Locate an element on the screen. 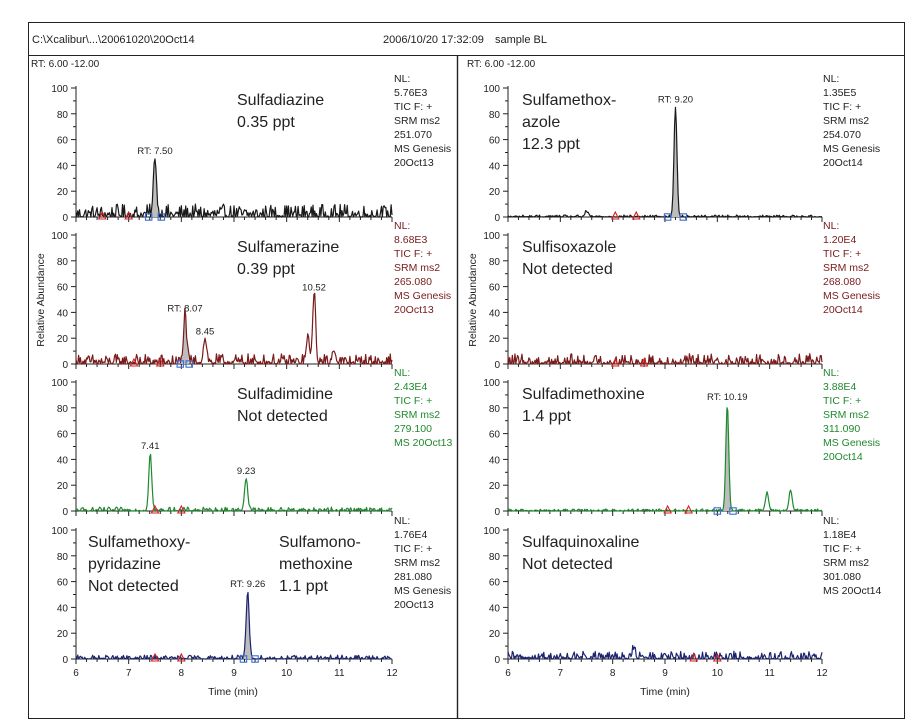 The height and width of the screenshot is (719, 905). integrated-peak-area is located at coordinates (727, 459).